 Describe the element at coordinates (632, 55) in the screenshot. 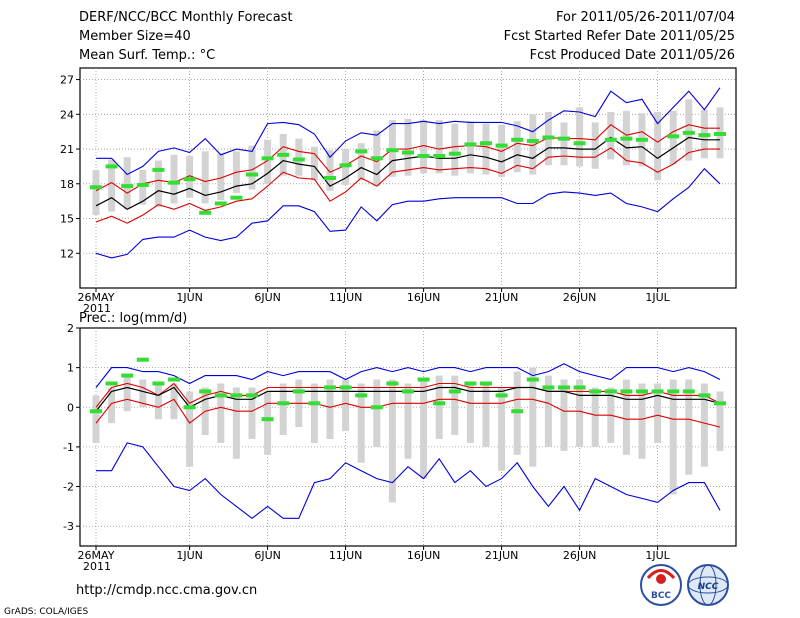

I see `header-produced-date: Fcst Produced Date 2011/05/26` at that location.